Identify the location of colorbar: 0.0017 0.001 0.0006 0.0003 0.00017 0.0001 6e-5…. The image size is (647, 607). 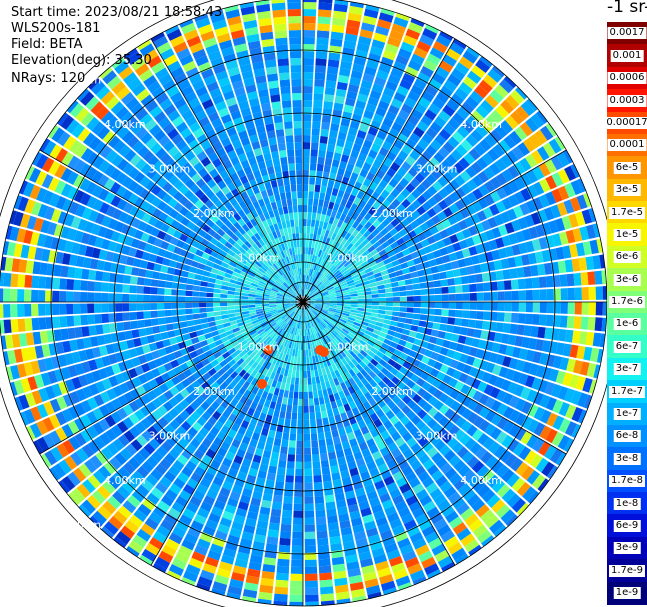
(625, 313).